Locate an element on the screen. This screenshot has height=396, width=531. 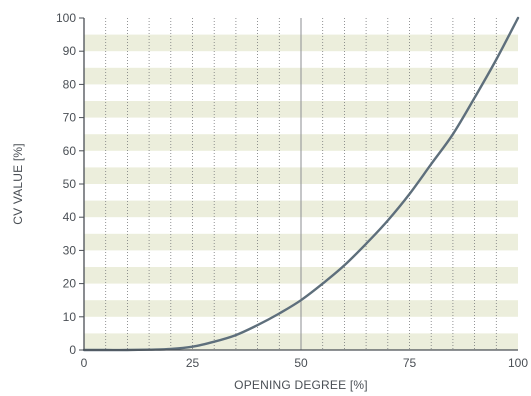
x-tick-label: 50 is located at coordinates (301, 363).